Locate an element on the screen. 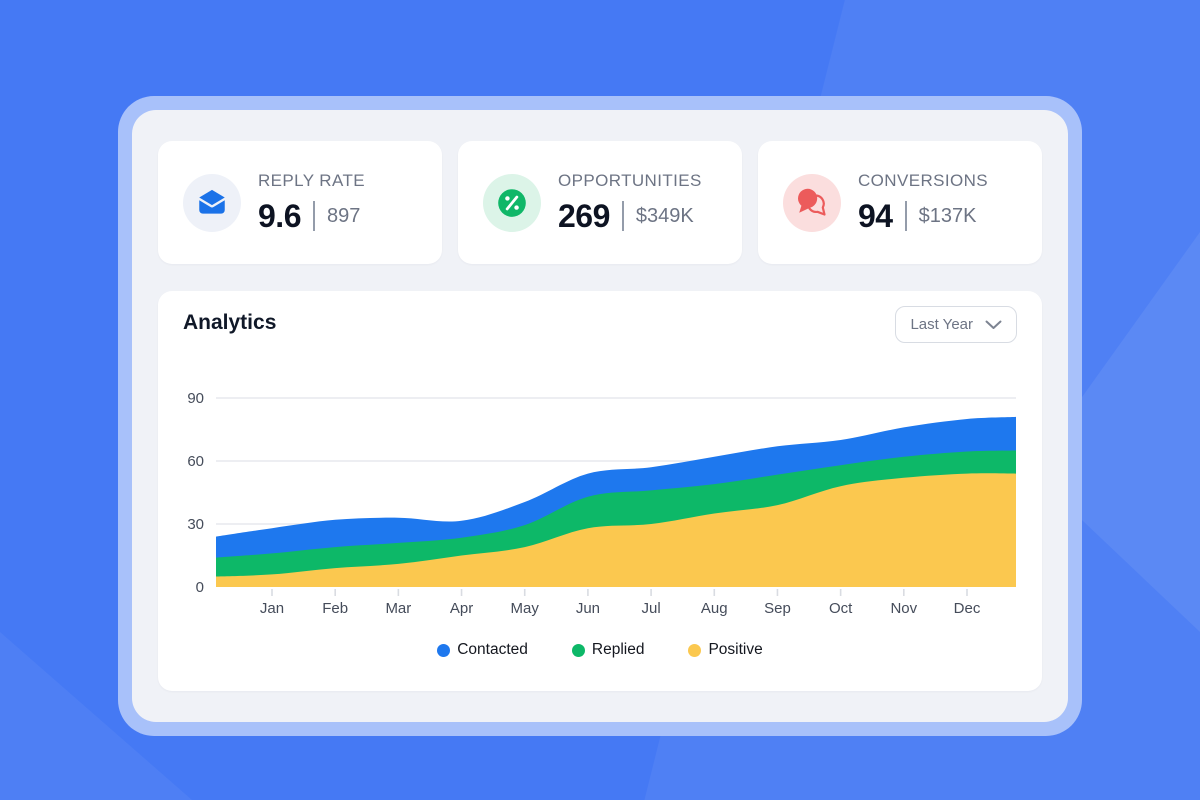 The height and width of the screenshot is (800, 1200). svg-text: May is located at coordinates (525, 608).